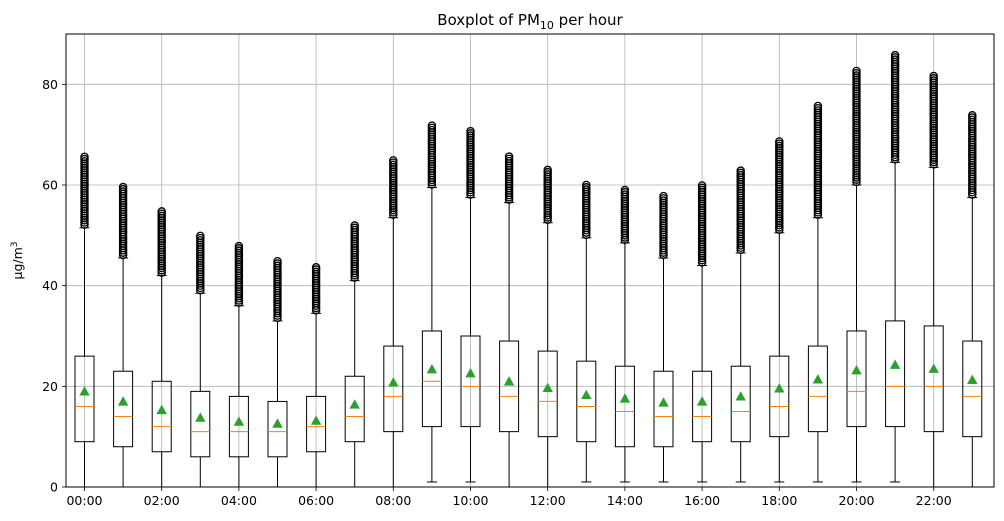  I want to click on box-14:00, so click(624, 334).